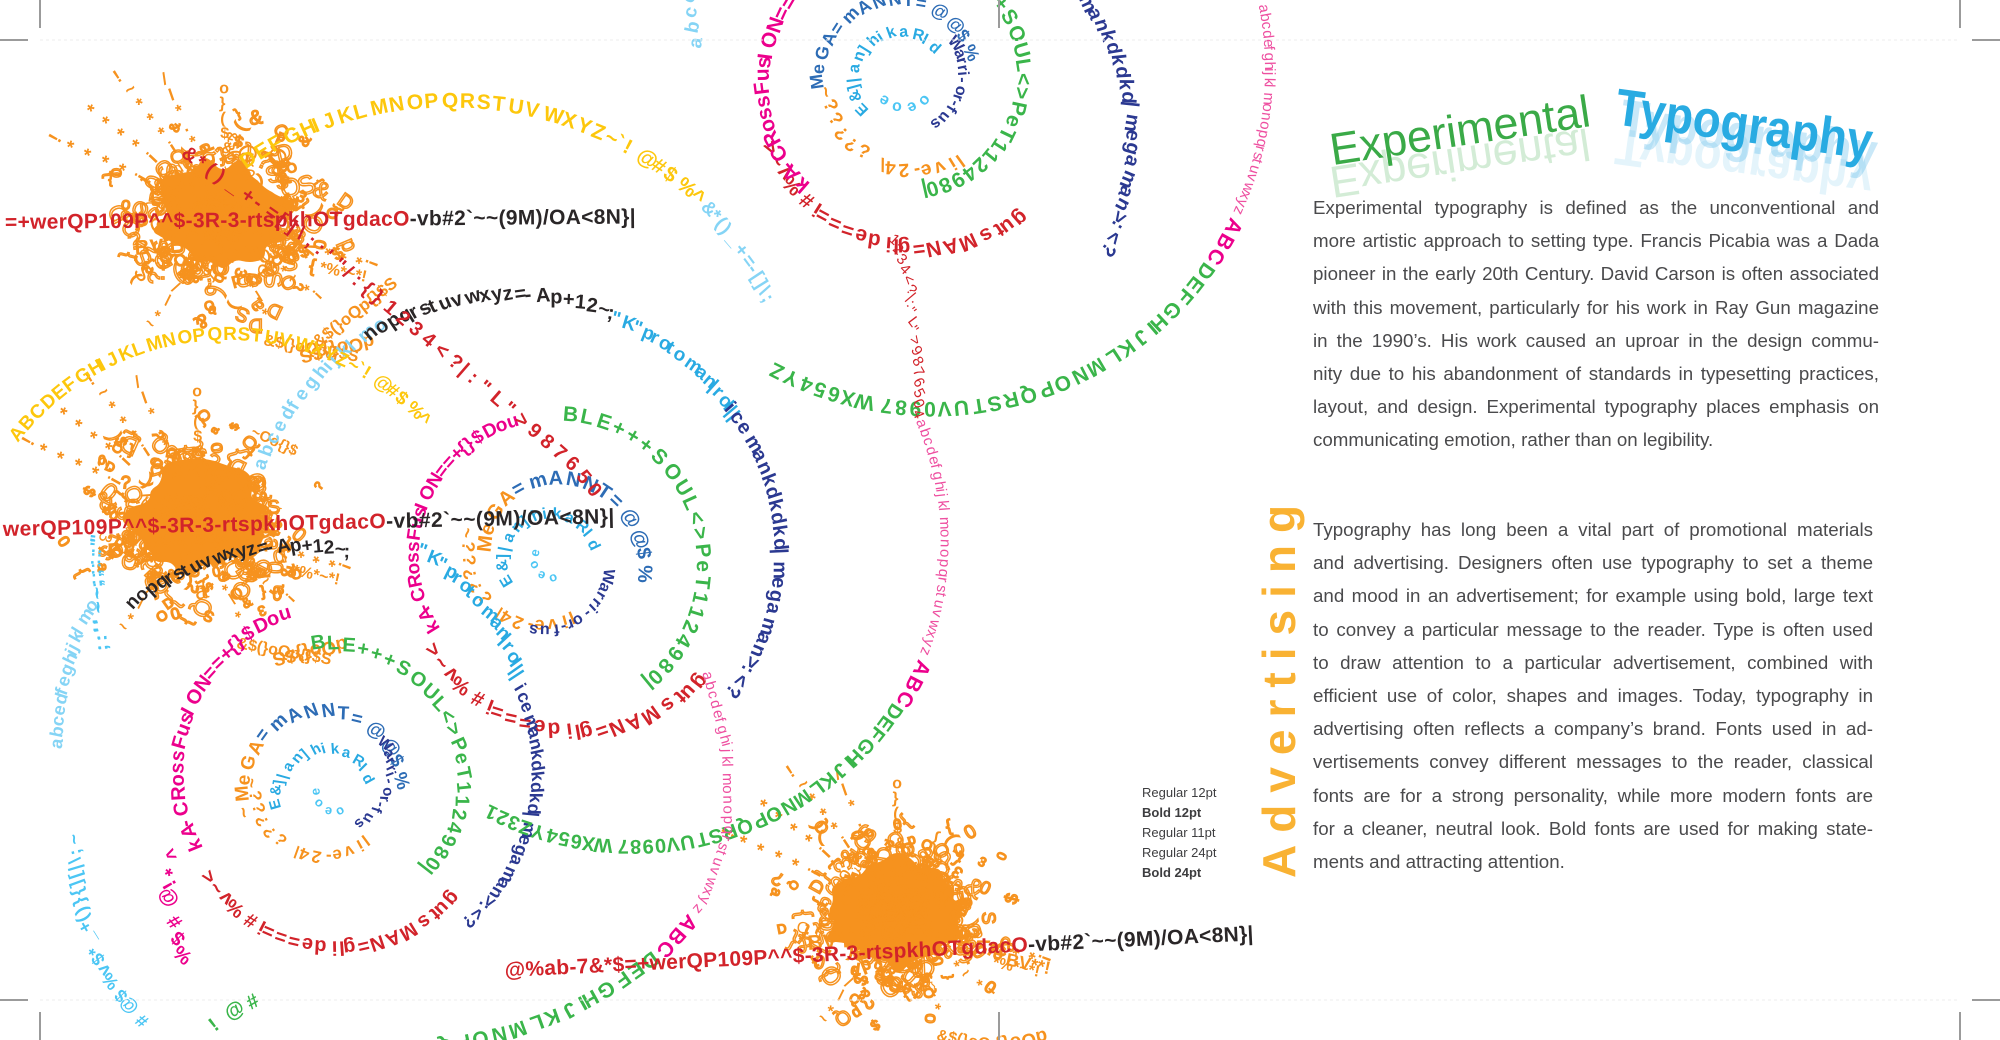 The width and height of the screenshot is (2000, 1040). What do you see at coordinates (332, 643) in the screenshot?
I see `svg-text: L` at bounding box center [332, 643].